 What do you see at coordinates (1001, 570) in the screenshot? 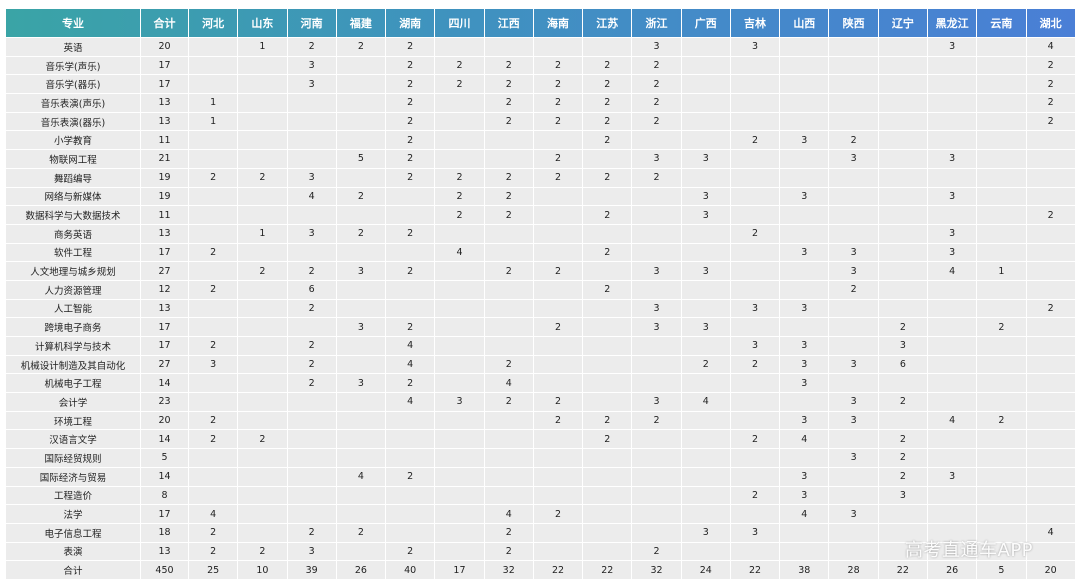
I see `count-cell: 5` at bounding box center [1001, 570].